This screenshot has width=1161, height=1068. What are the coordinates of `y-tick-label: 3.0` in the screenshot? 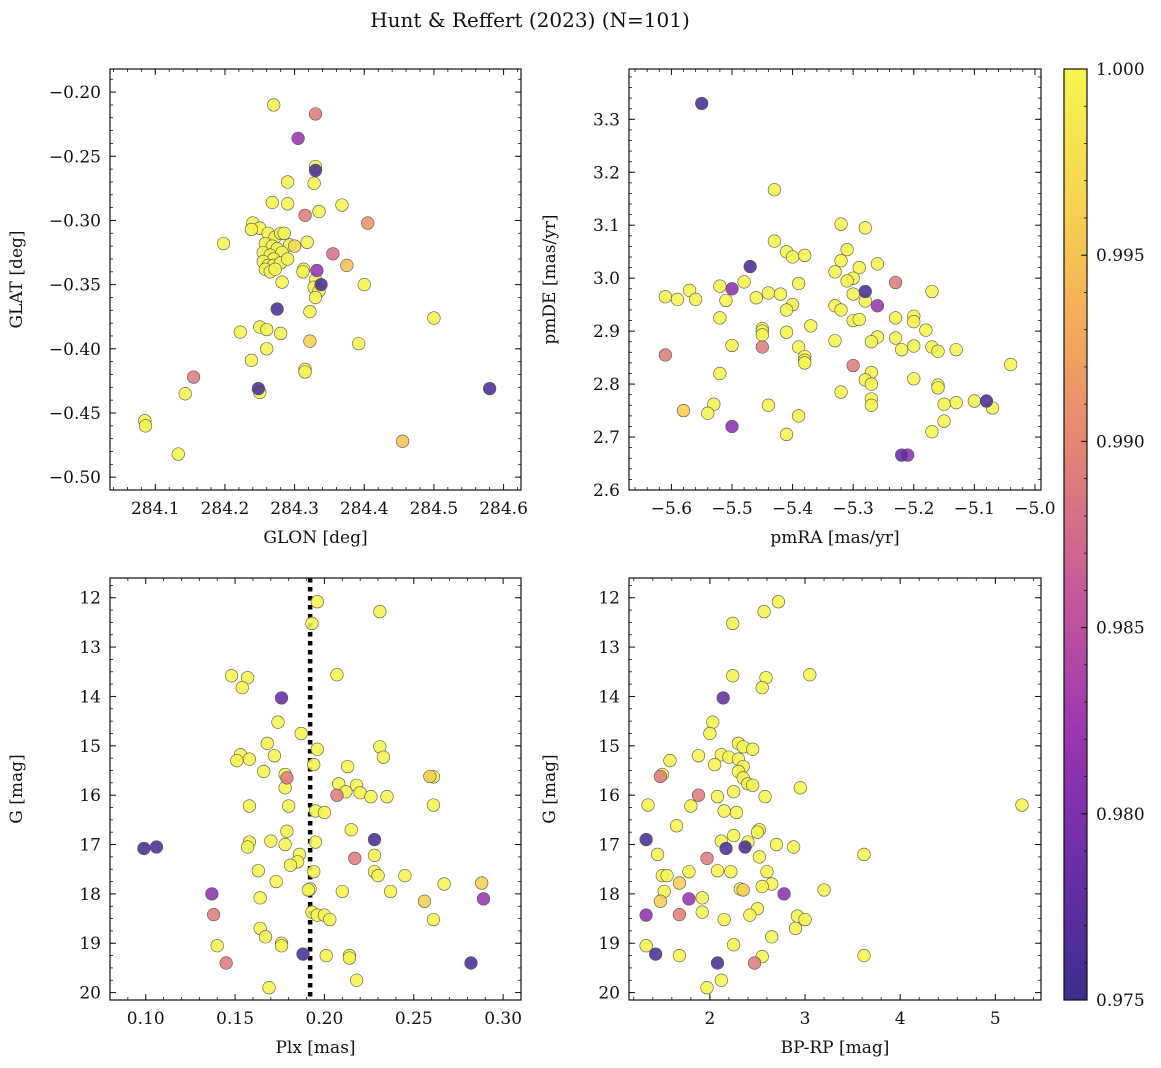 It's located at (606, 279).